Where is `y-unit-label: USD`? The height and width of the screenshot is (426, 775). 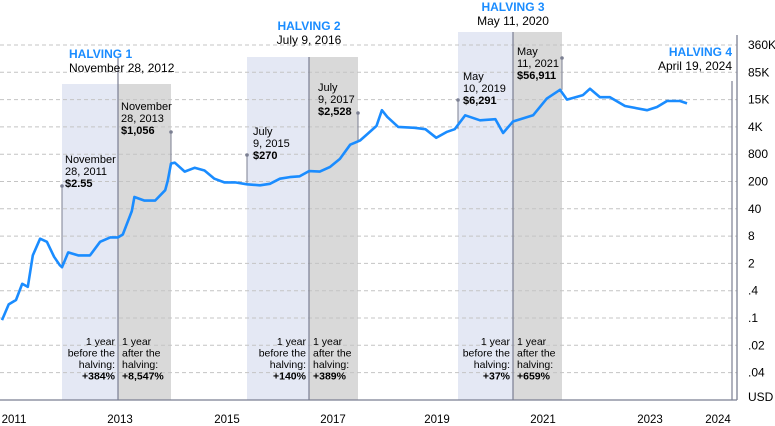
y-unit-label: USD is located at coordinates (761, 397).